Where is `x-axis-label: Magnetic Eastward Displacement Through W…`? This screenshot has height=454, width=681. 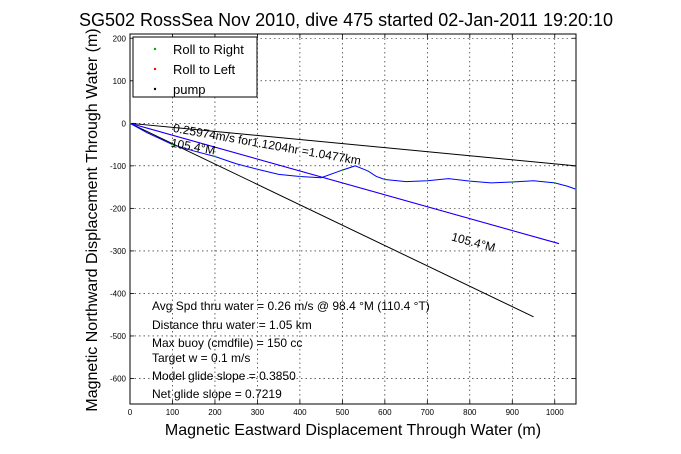
x-axis-label: Magnetic Eastward Displacement Through W… is located at coordinates (353, 430).